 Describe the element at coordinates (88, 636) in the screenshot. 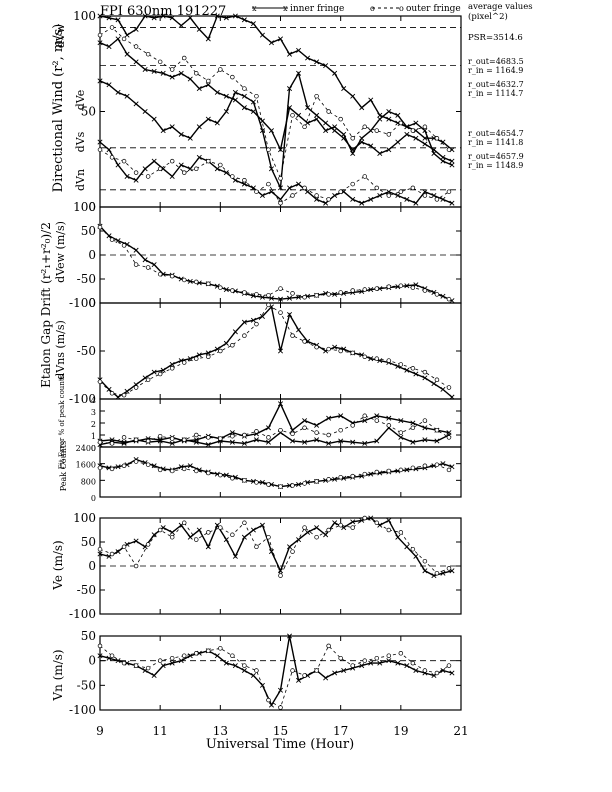

I see `y-tick-label: 50` at that location.